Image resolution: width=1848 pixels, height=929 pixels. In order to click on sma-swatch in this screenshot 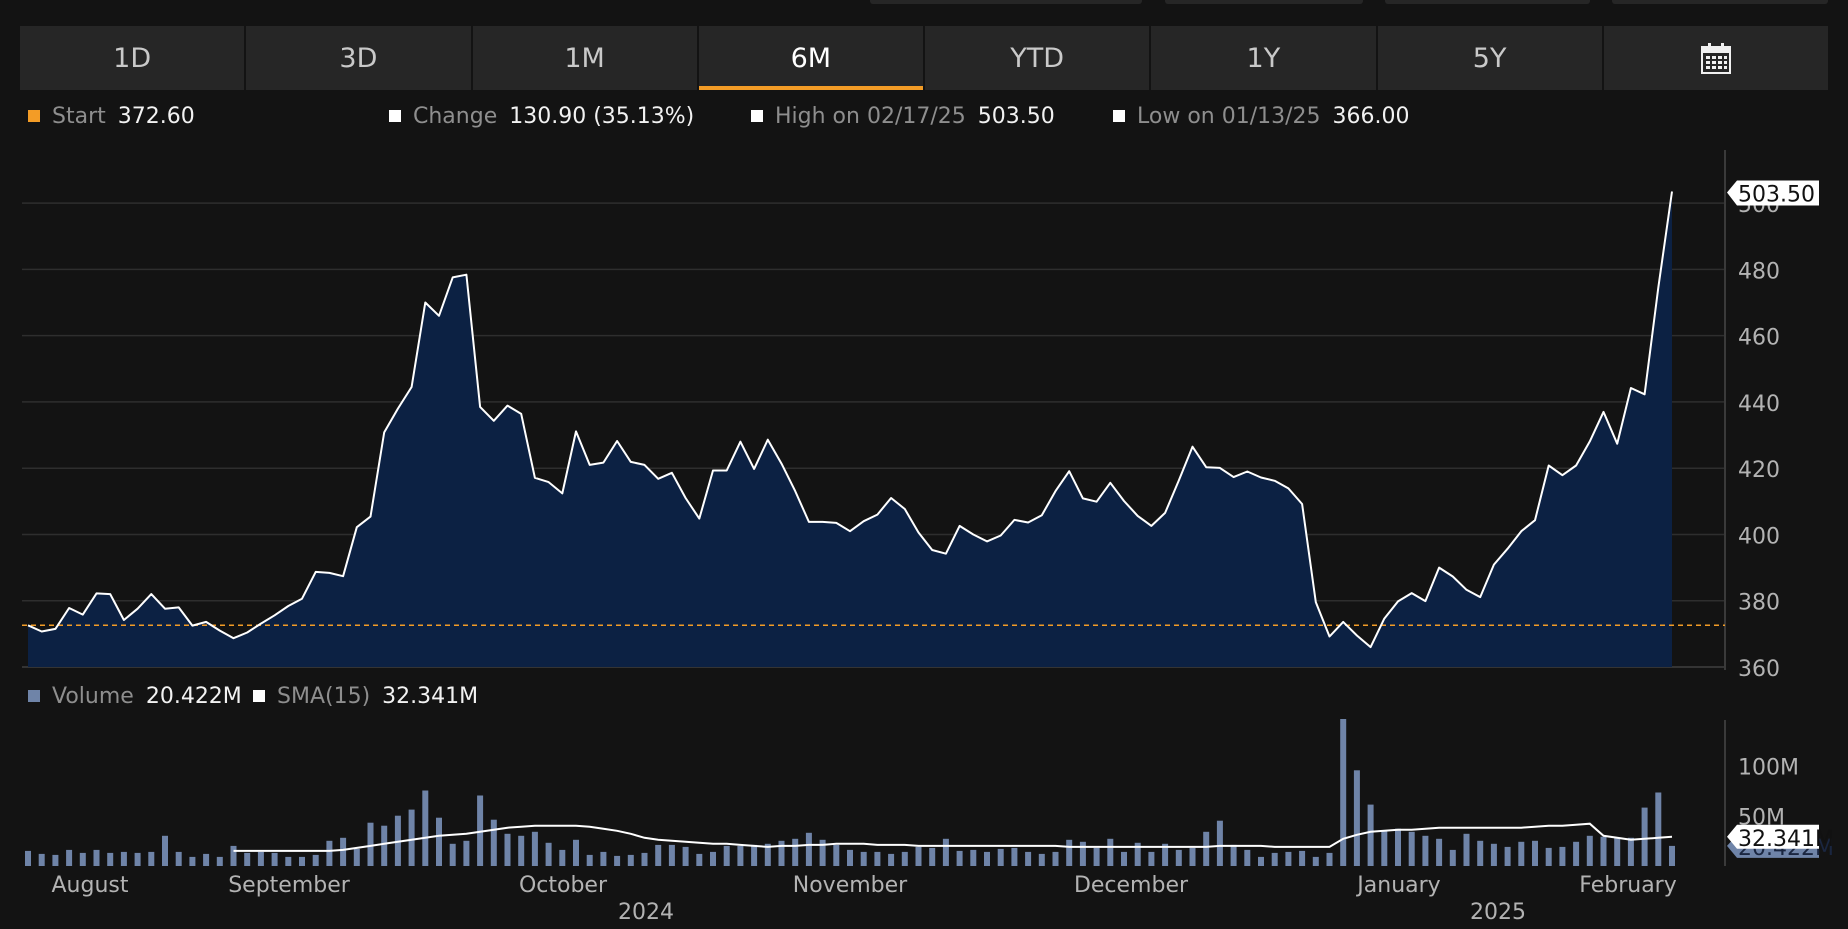, I will do `click(259, 696)`.